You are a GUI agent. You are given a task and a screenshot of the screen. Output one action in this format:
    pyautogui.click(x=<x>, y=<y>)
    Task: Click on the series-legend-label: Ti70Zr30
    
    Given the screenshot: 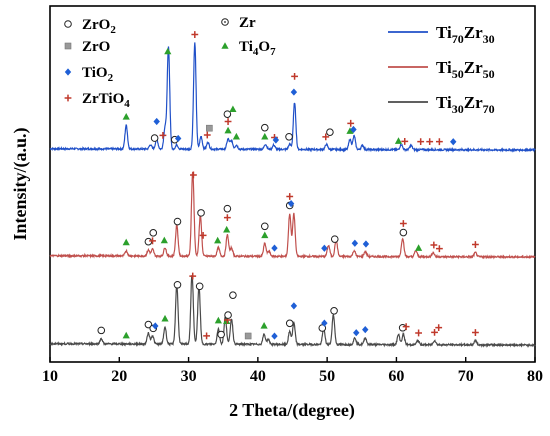 What is the action you would take?
    pyautogui.click(x=465, y=34)
    